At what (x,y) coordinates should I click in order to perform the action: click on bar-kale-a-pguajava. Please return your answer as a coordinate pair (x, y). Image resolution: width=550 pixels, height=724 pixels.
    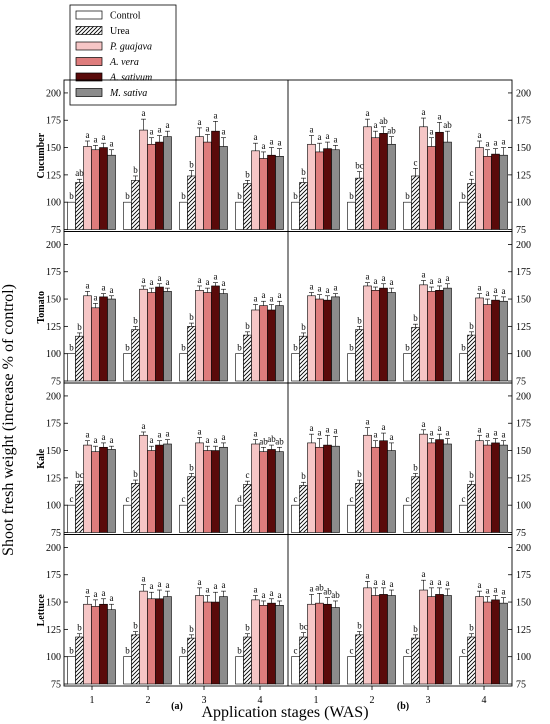
    Looking at the image, I should click on (199, 487).